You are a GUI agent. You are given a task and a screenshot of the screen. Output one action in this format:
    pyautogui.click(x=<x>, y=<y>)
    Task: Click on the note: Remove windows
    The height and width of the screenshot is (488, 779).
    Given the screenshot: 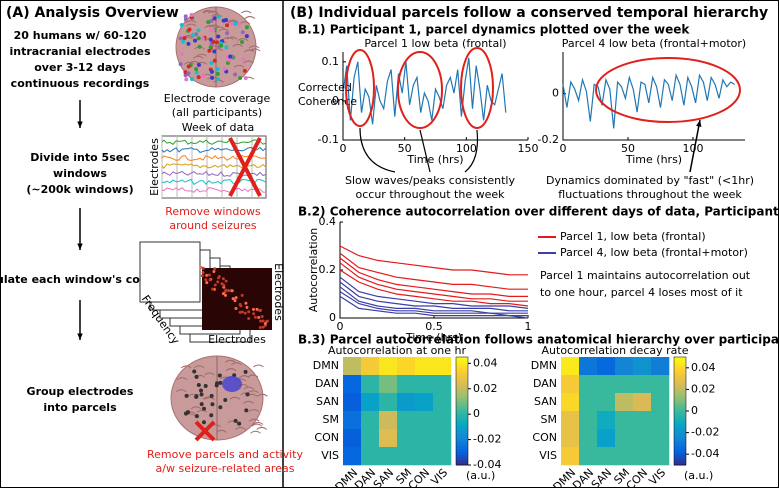 What is the action you would take?
    pyautogui.click(x=213, y=211)
    